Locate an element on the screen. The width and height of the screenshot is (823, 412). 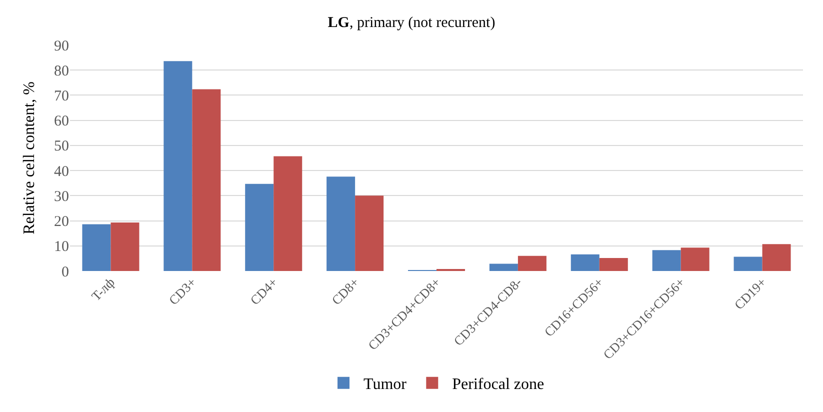
y-tick-label: 90 is located at coordinates (61, 46).